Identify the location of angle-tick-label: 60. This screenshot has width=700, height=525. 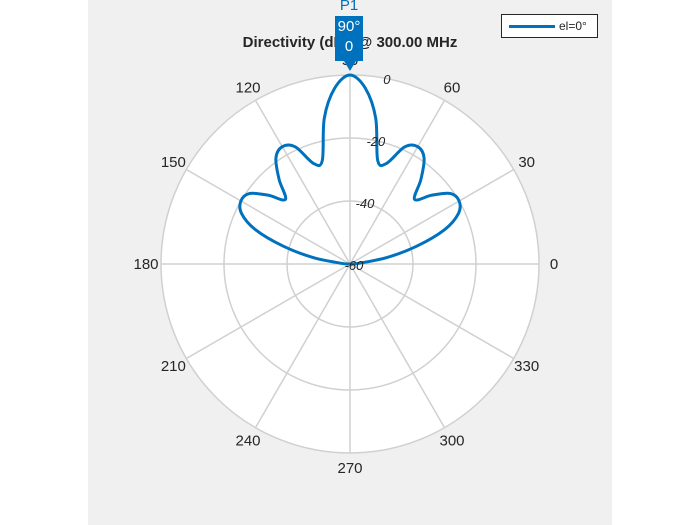
(452, 87).